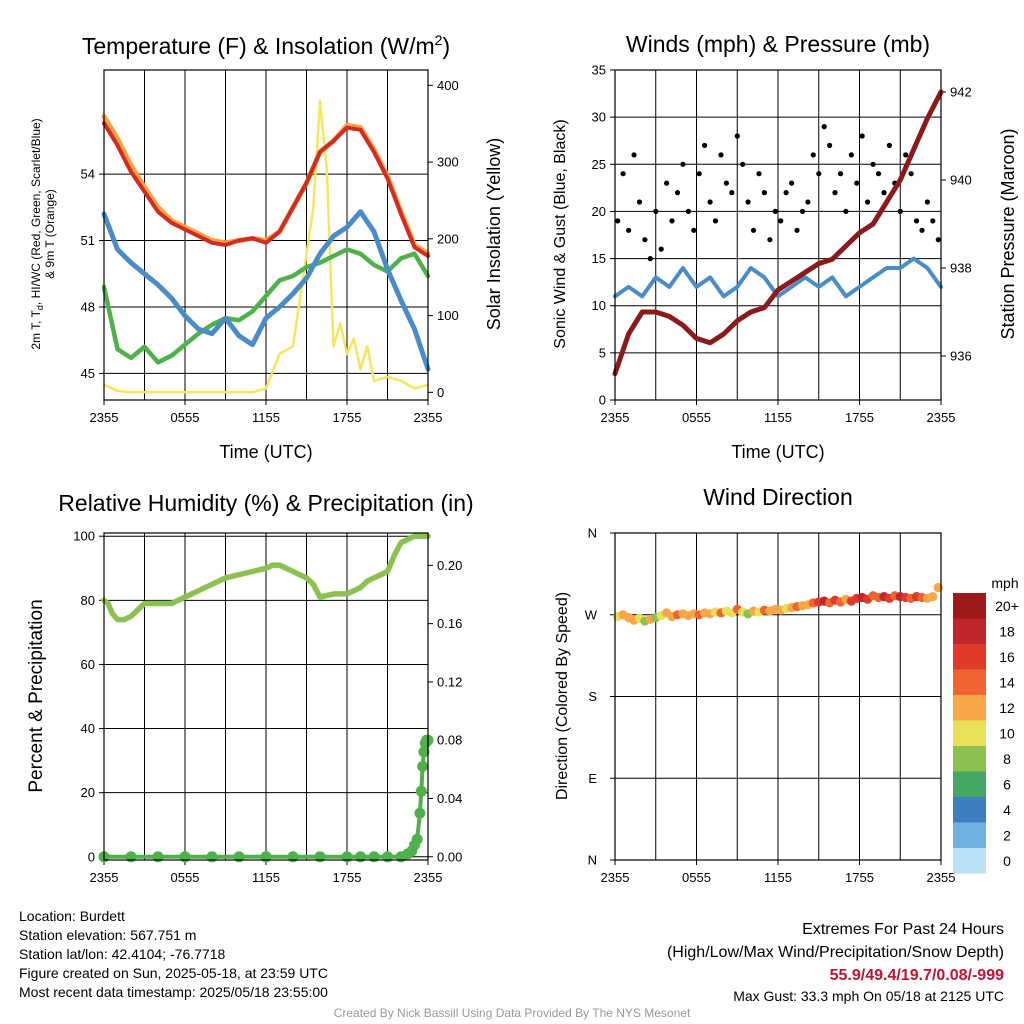  I want to click on winds-xlabel: Time (UTC), so click(777, 452).